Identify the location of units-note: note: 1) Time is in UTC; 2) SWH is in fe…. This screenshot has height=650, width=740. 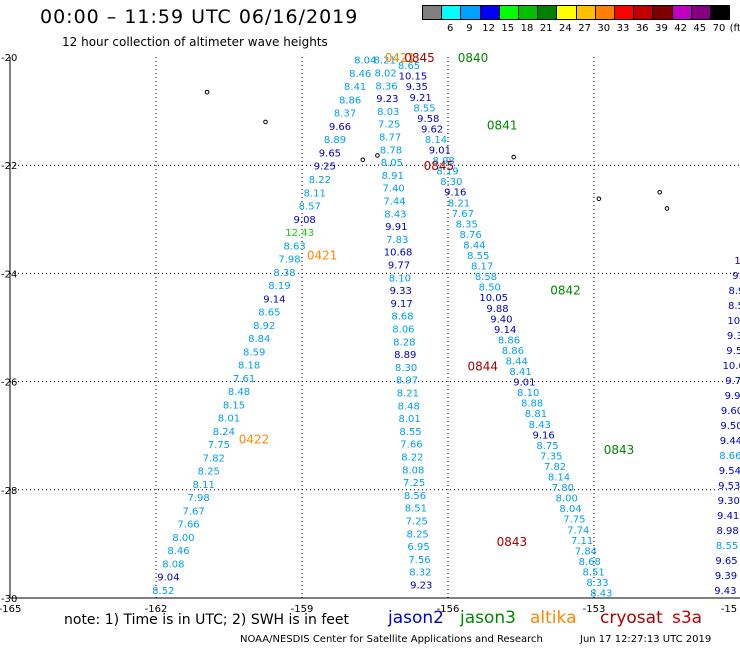
(207, 620).